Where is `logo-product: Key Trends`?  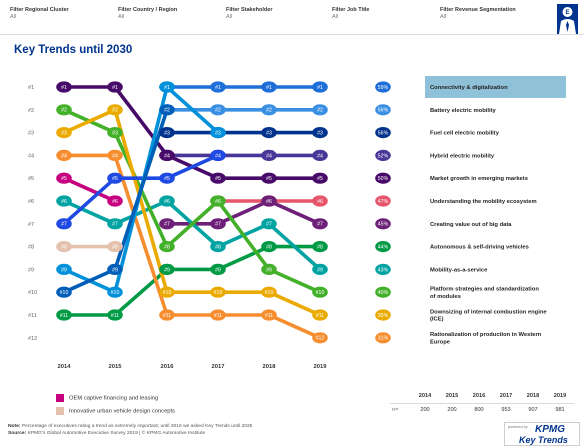
logo-product: Key Trends is located at coordinates (543, 440).